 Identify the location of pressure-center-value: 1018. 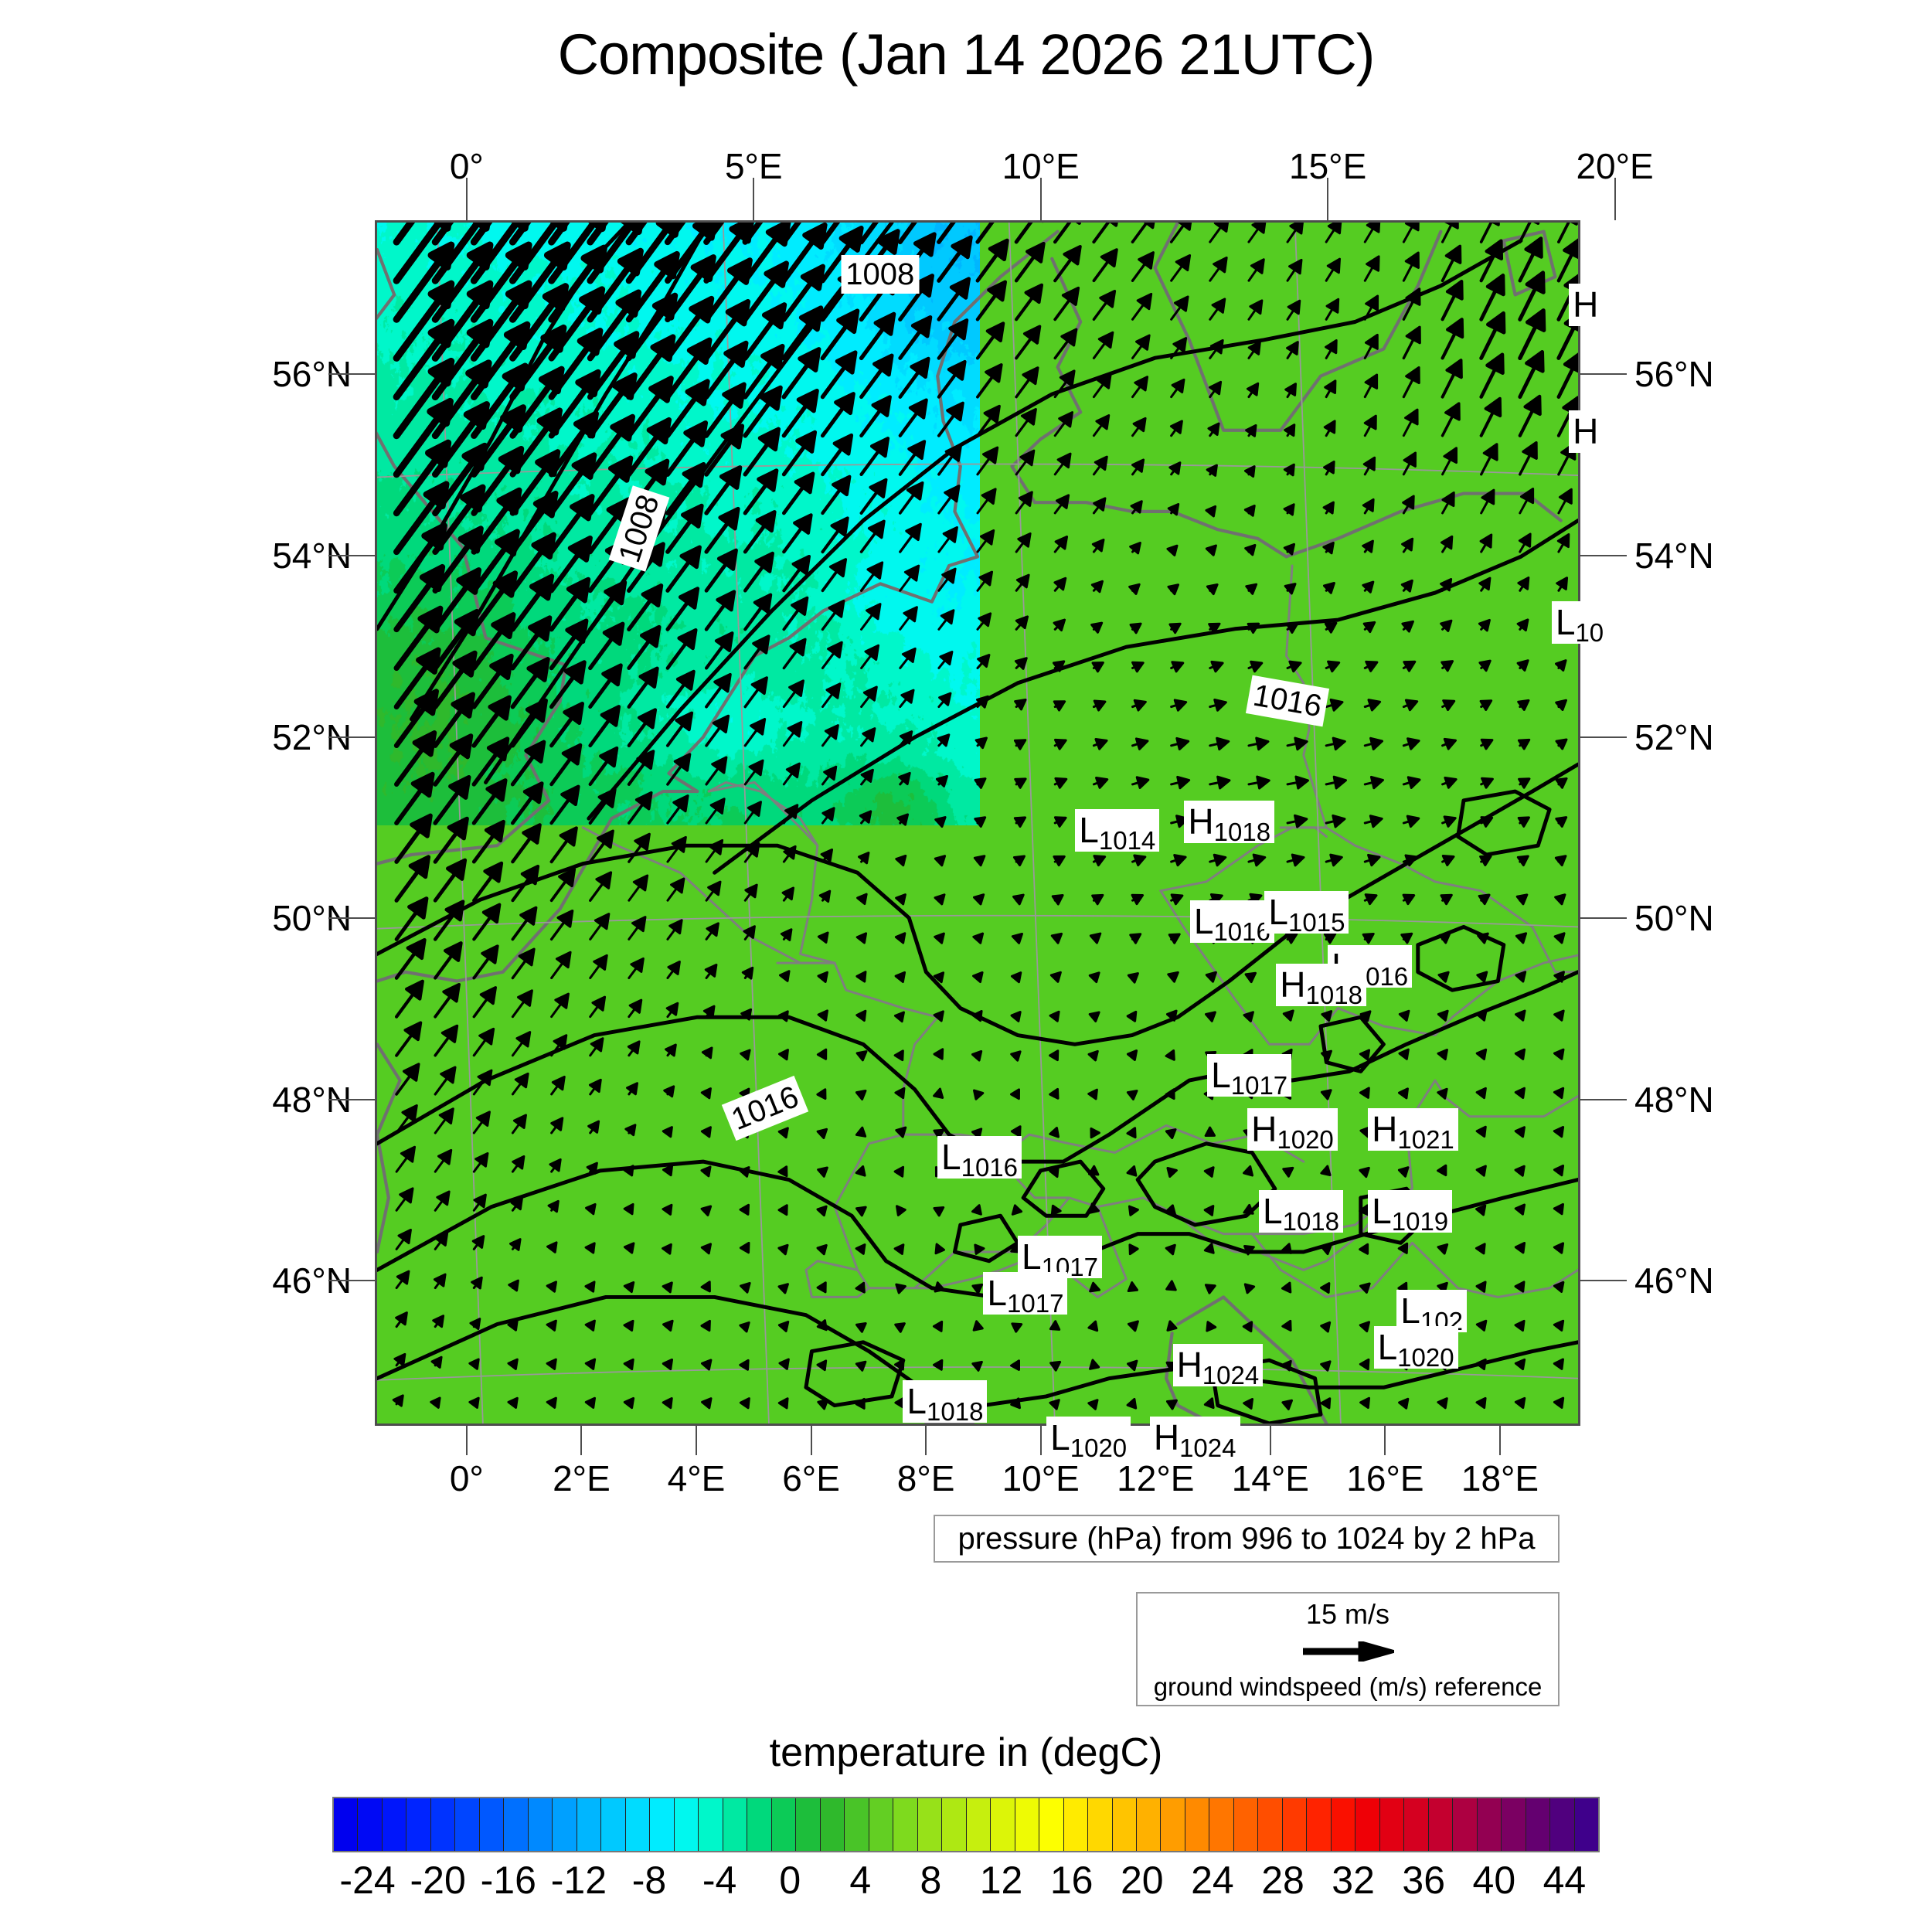
(1311, 1221).